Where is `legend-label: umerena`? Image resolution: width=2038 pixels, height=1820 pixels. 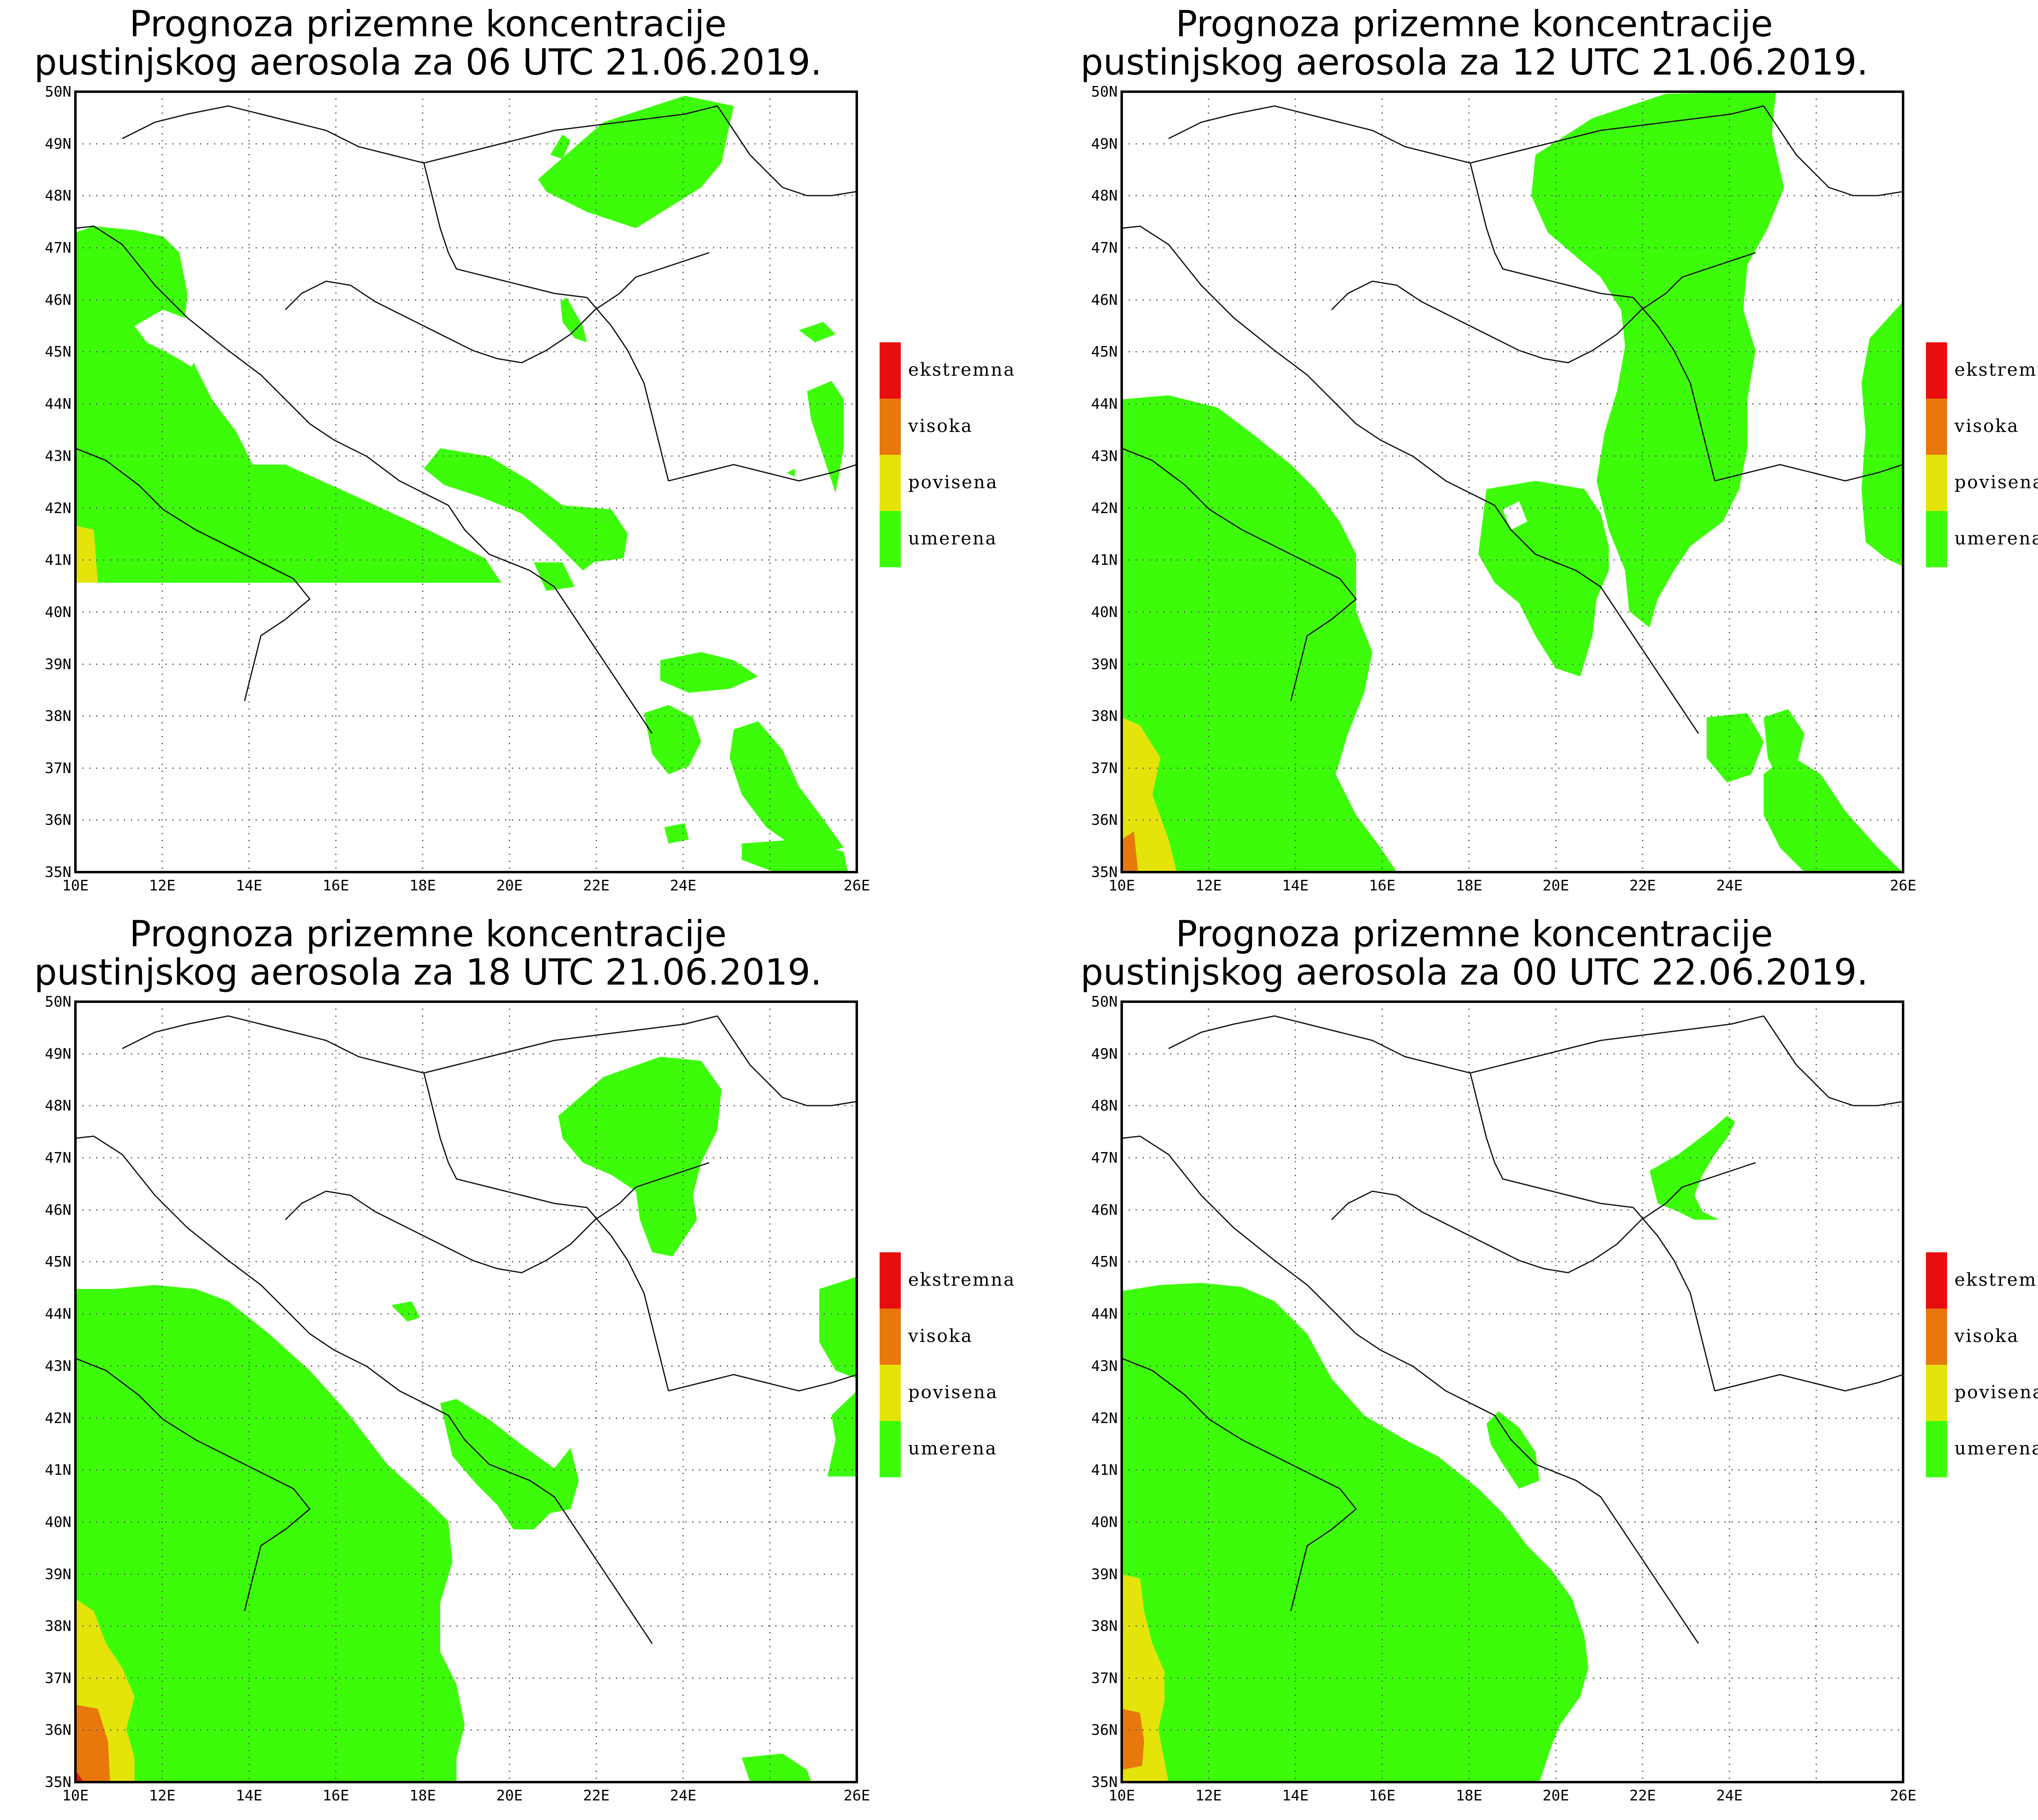
legend-label: umerena is located at coordinates (953, 539).